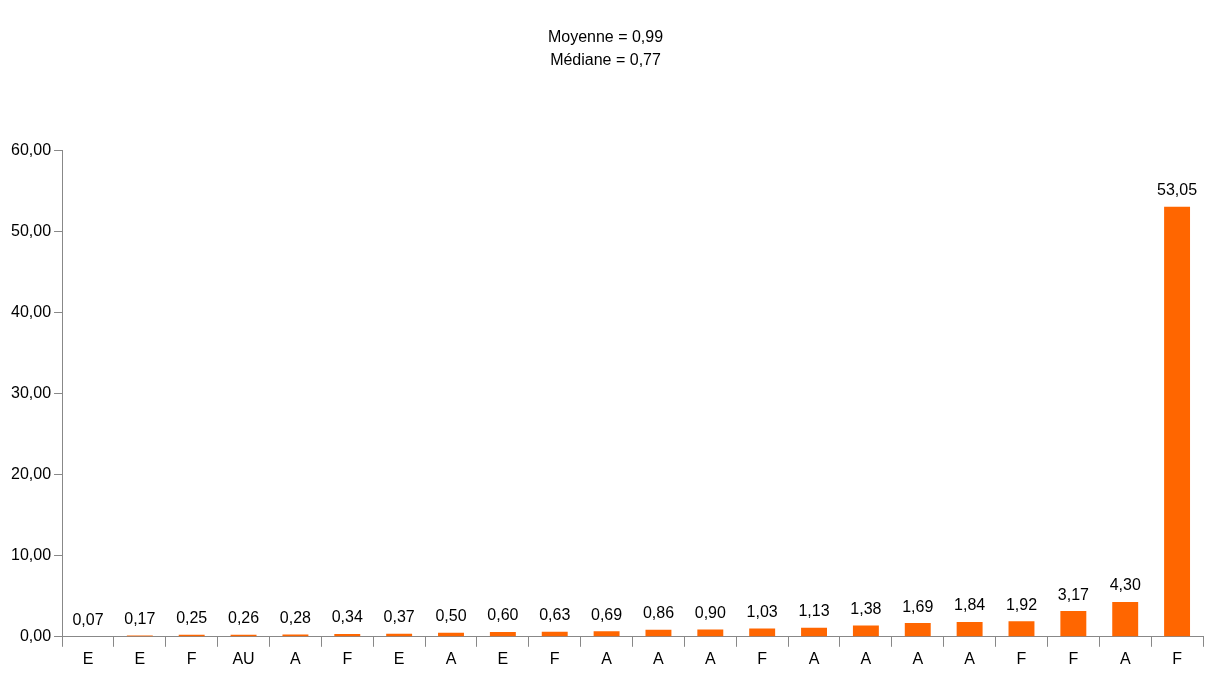 Image resolution: width=1225 pixels, height=684 pixels. I want to click on y-tick-label: 20,00, so click(31, 474).